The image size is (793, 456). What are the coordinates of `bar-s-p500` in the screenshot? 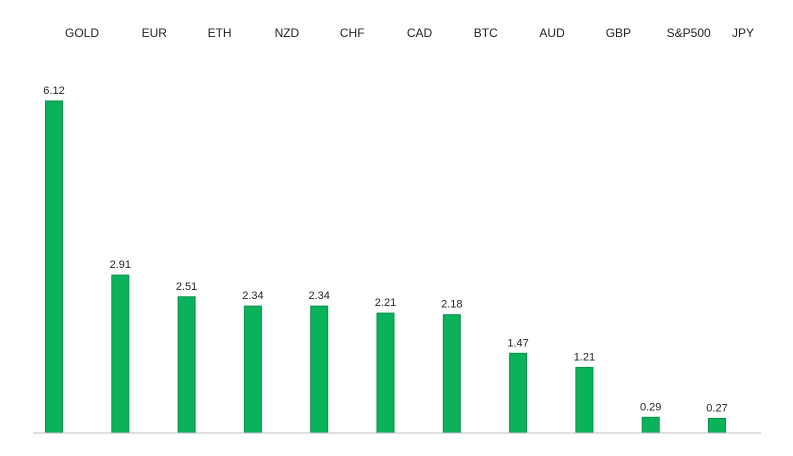 It's located at (650, 425).